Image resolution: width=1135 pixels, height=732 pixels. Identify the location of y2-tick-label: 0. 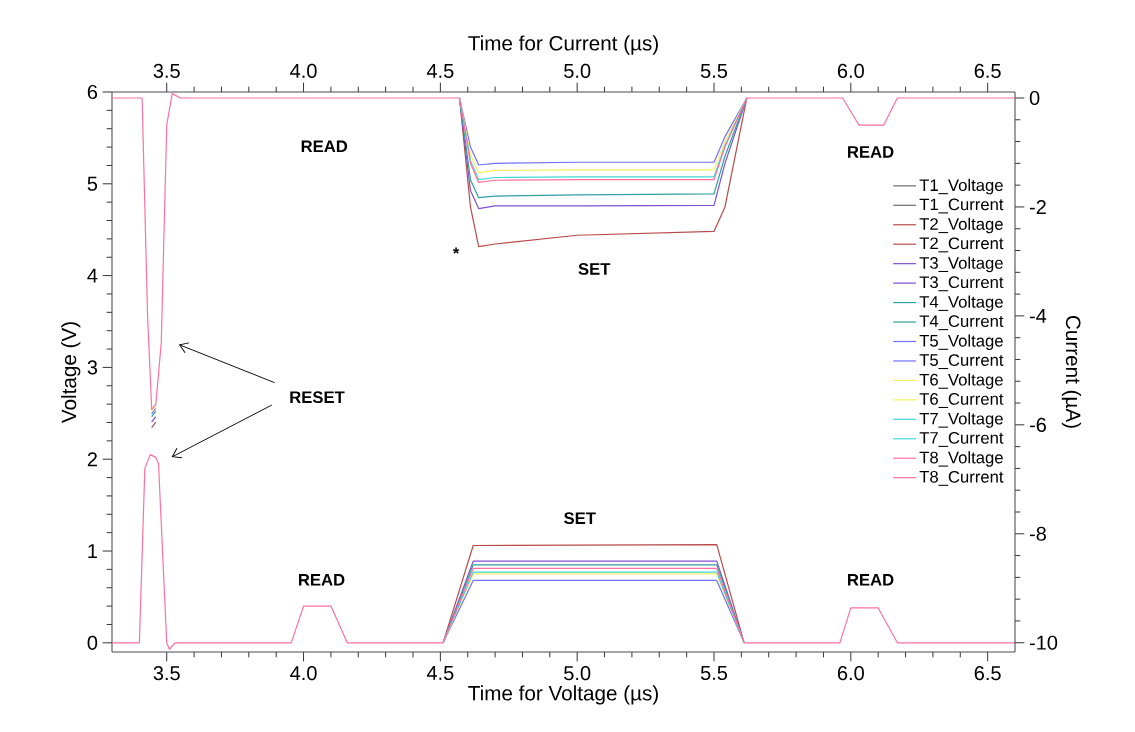
(1034, 98).